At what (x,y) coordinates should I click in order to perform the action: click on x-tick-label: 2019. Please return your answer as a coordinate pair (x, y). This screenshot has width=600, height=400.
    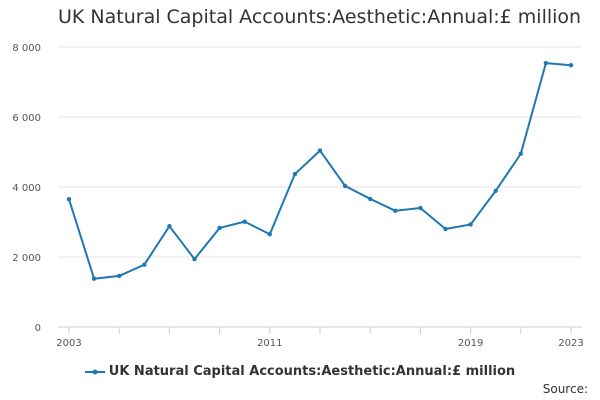
    Looking at the image, I should click on (470, 343).